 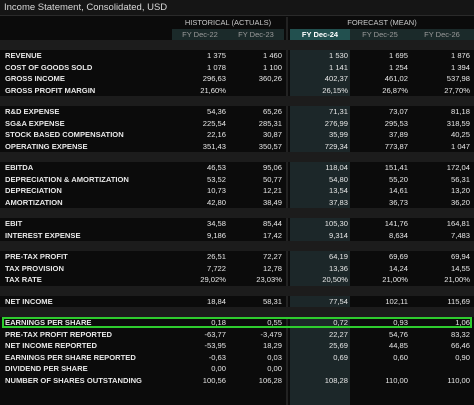 What do you see at coordinates (442, 34) in the screenshot?
I see `col-header-fy-dec-26: FY Dec-26` at bounding box center [442, 34].